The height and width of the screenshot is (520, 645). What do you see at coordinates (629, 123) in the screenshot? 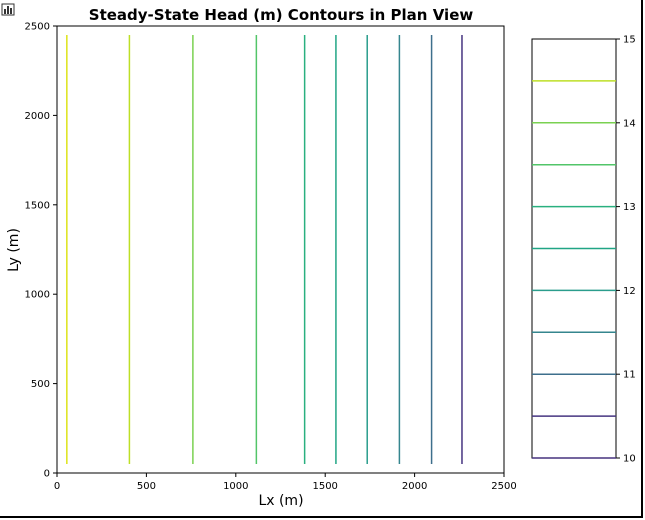
I see `colorbar-tick-label: 14` at bounding box center [629, 123].